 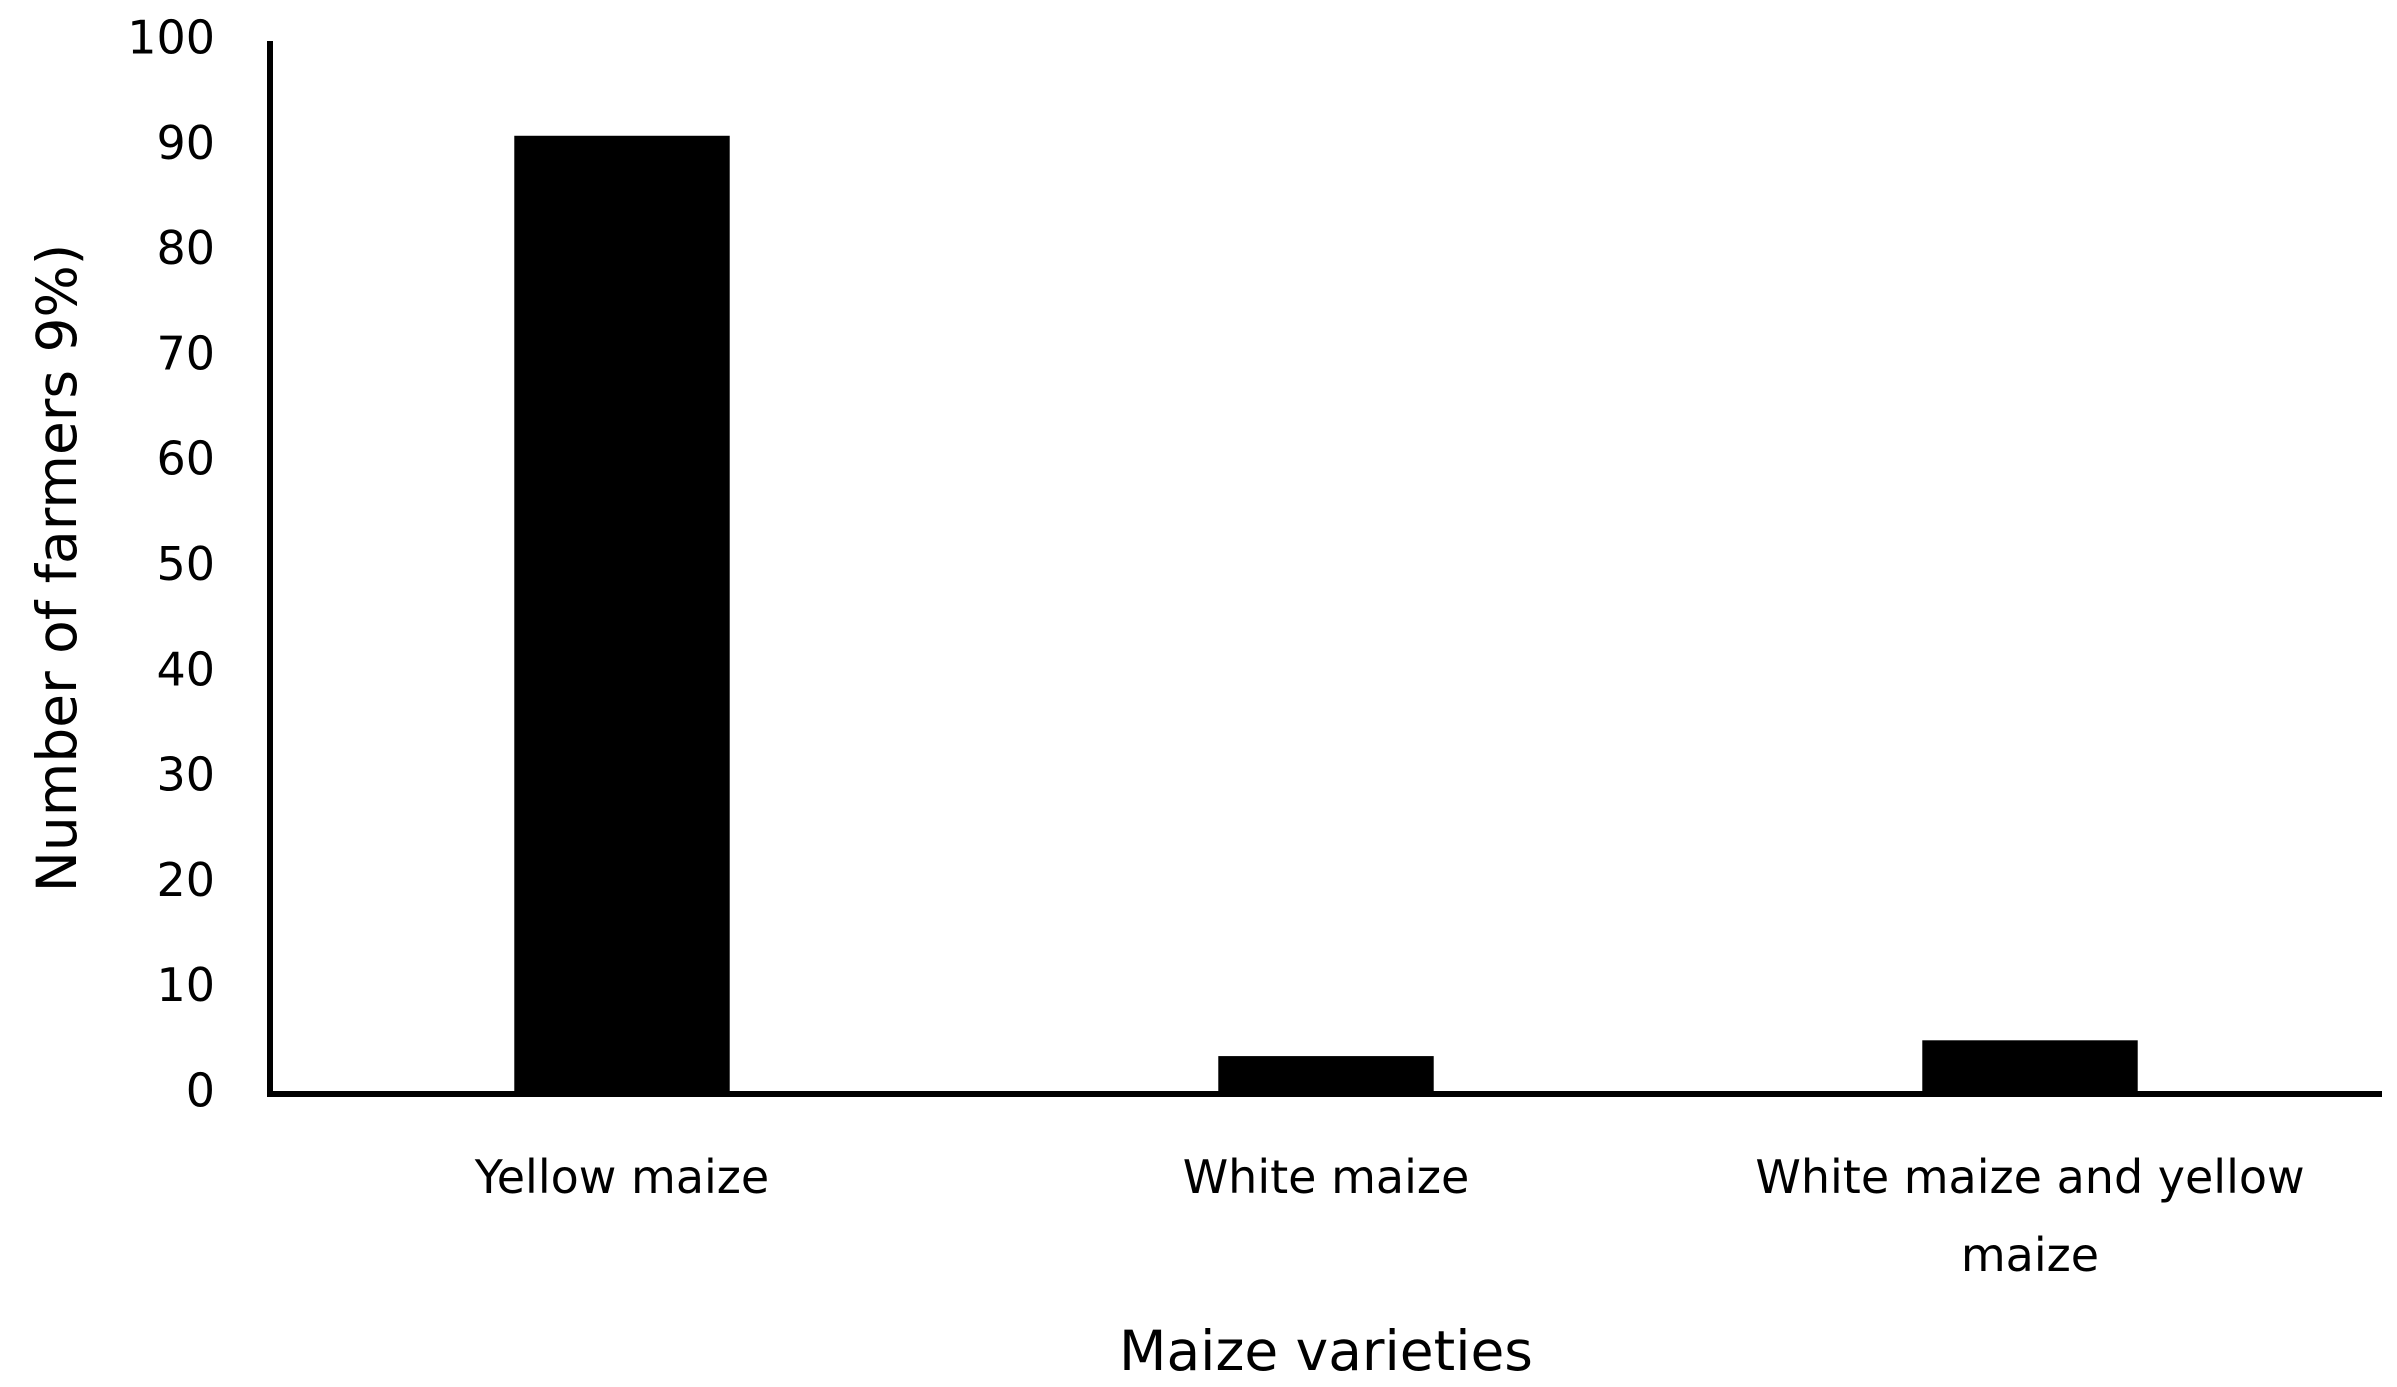 What do you see at coordinates (200, 1091) in the screenshot?
I see `y-tick-label: 0` at bounding box center [200, 1091].